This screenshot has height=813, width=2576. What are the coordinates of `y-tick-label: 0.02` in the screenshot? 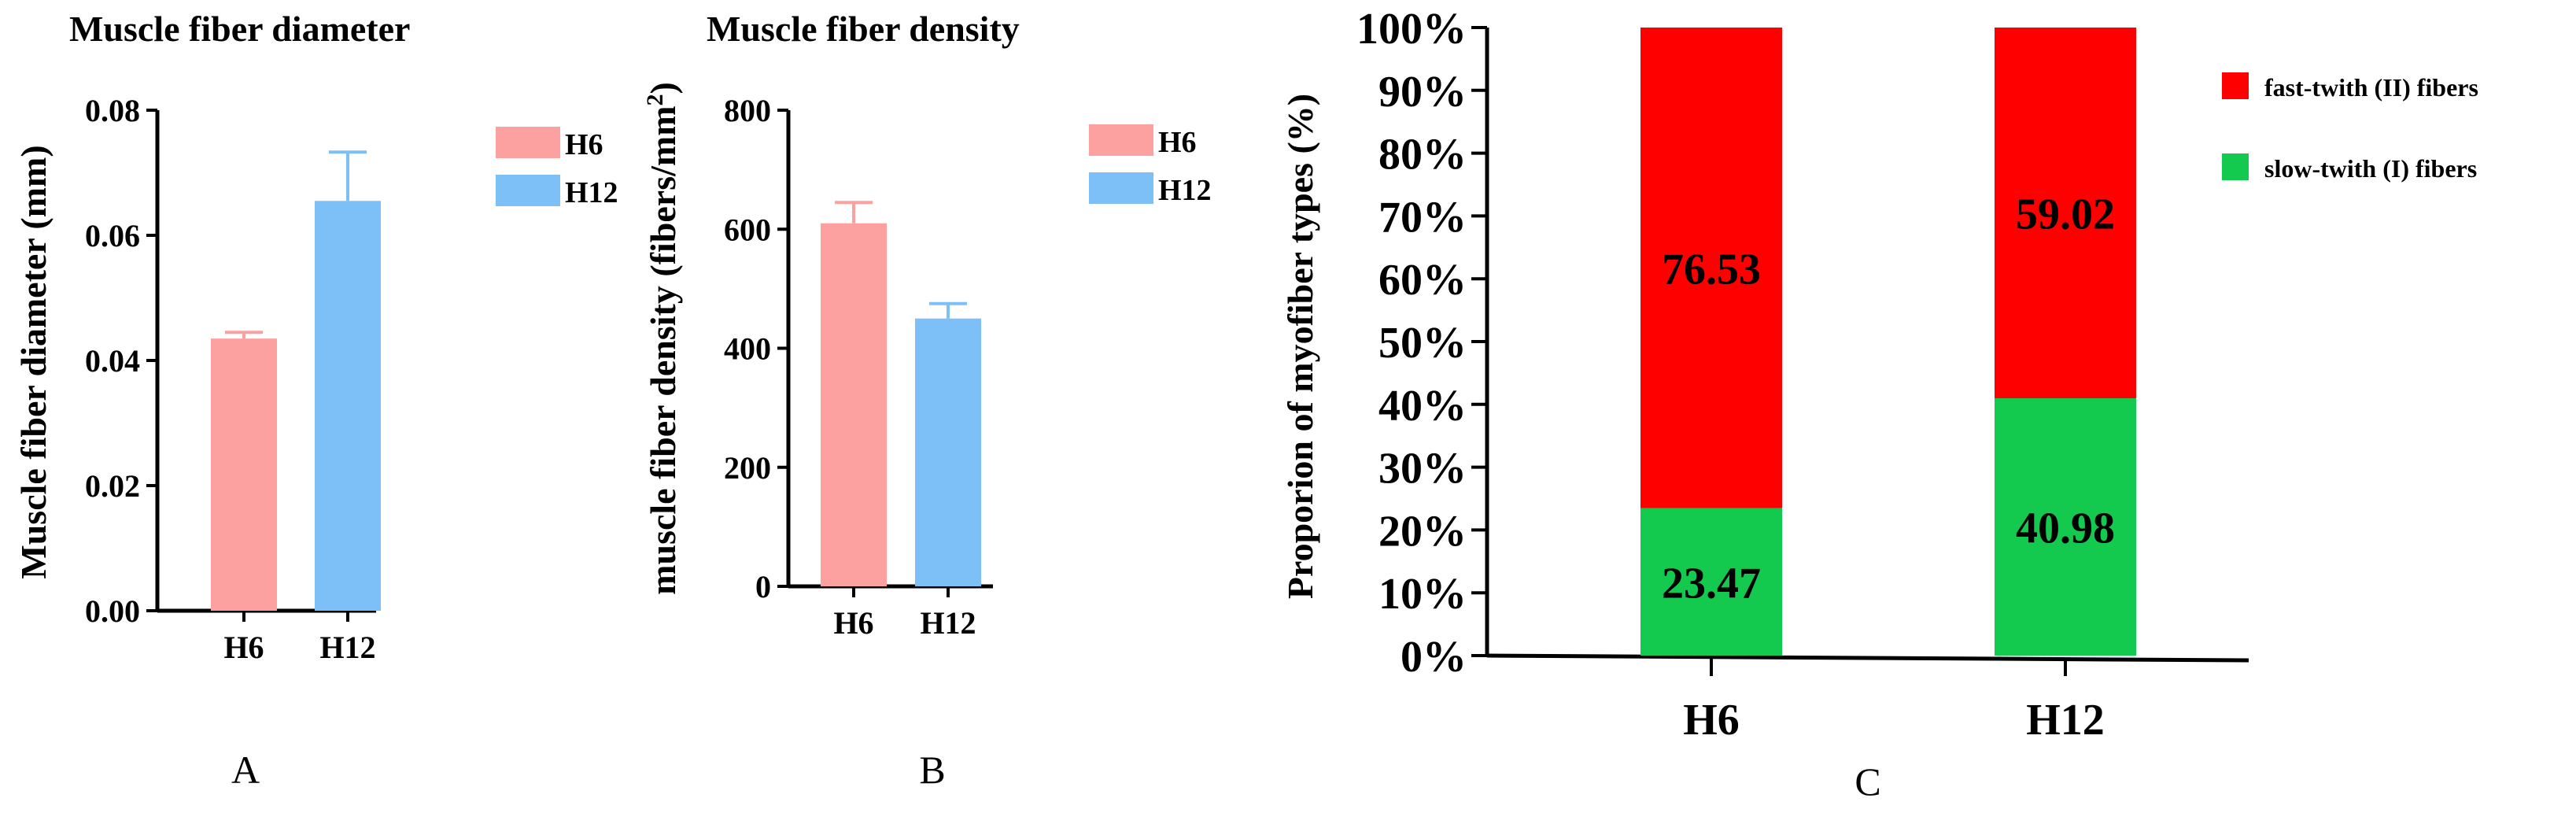 It's located at (112, 486).